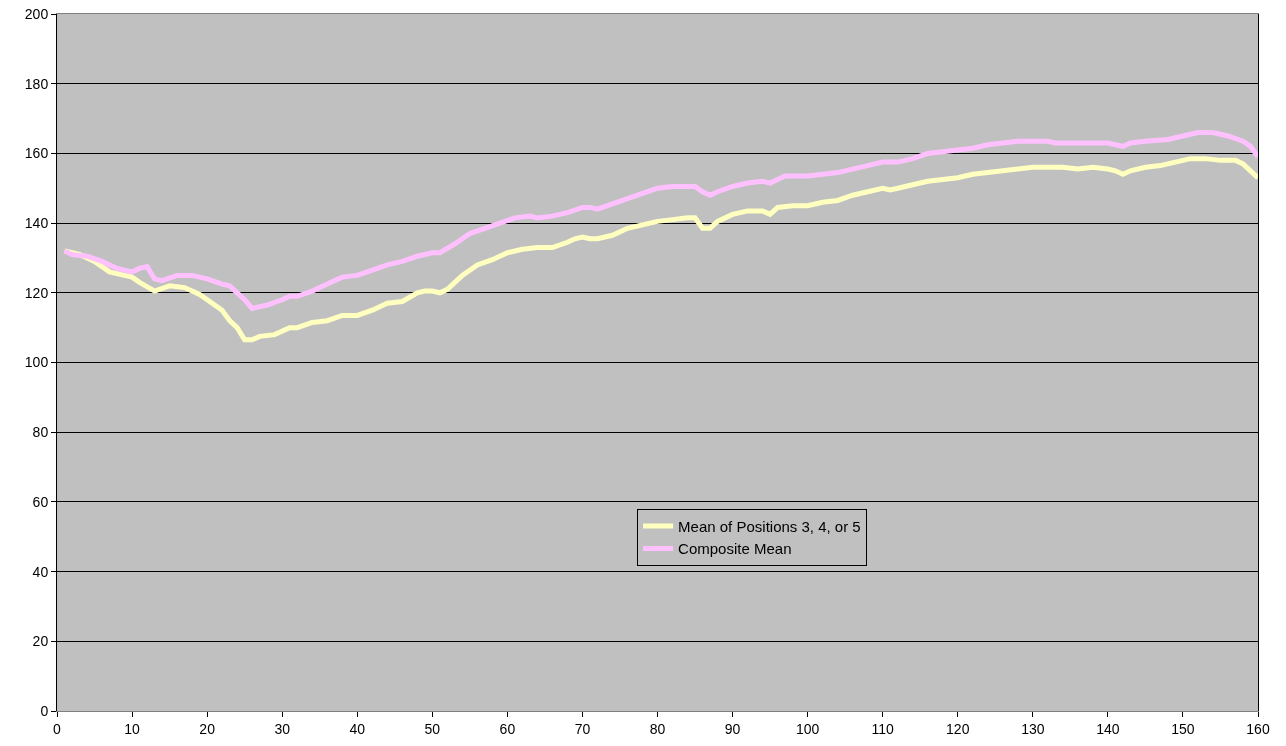  What do you see at coordinates (769, 526) in the screenshot?
I see `legend-label: Mean of Positions 3, 4, or 5` at bounding box center [769, 526].